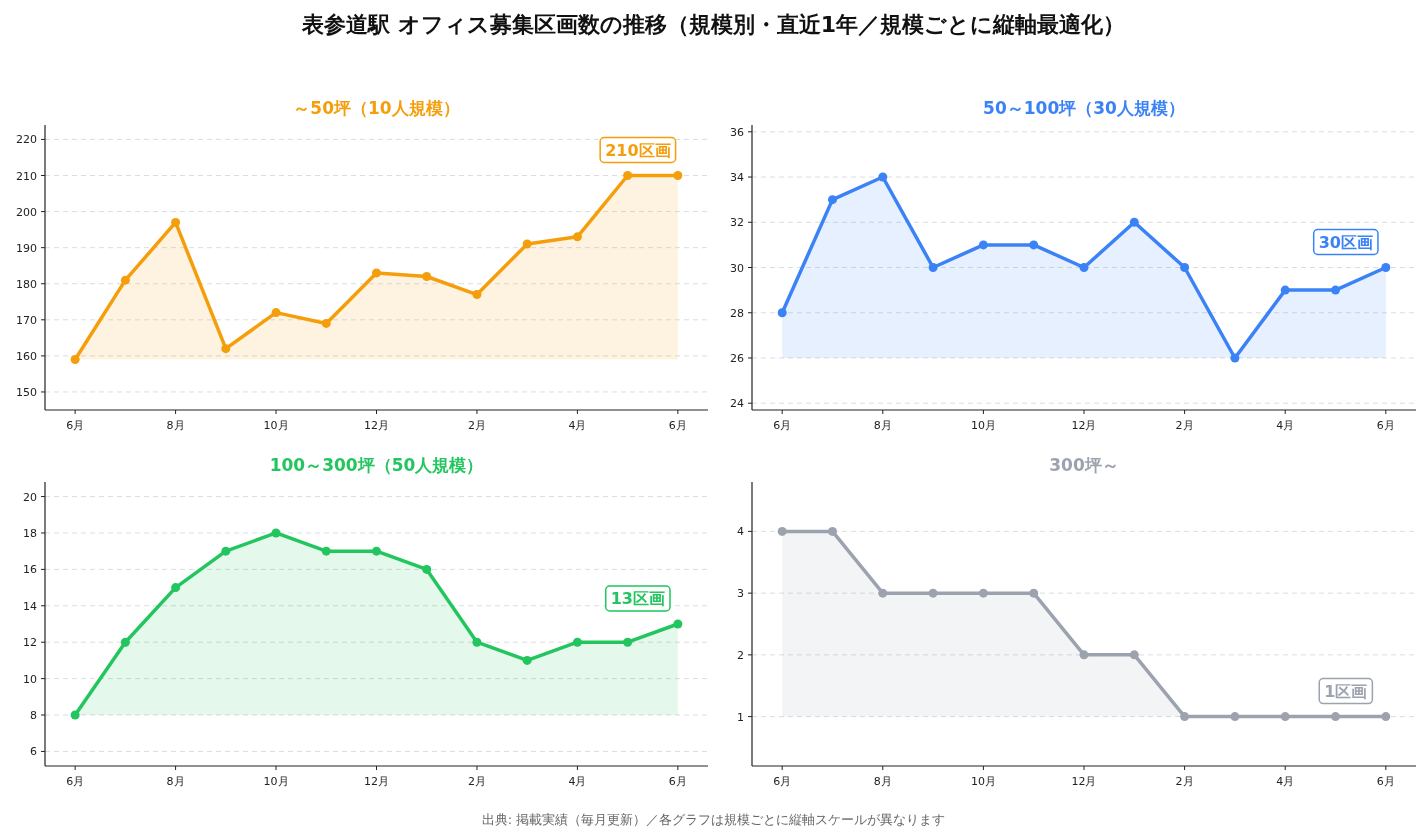 The height and width of the screenshot is (836, 1427). I want to click on y-tick-label: 2, so click(740, 655).